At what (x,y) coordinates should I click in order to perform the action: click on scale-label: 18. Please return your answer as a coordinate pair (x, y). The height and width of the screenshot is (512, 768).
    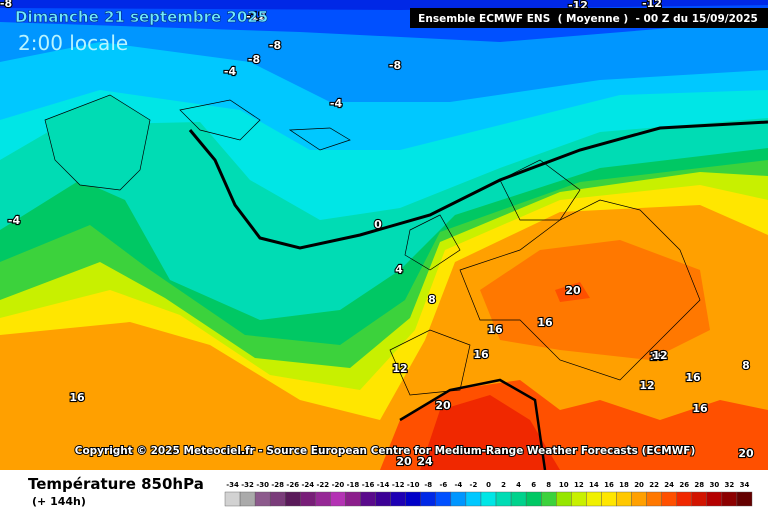
    Looking at the image, I should click on (624, 485).